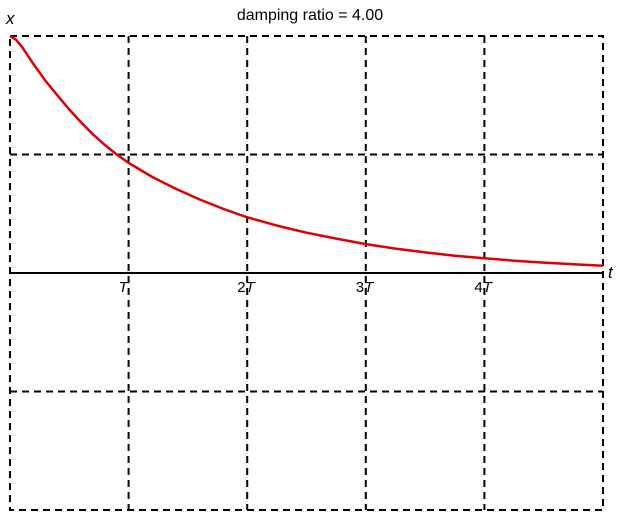  I want to click on x-tick-label: 3T, so click(365, 287).